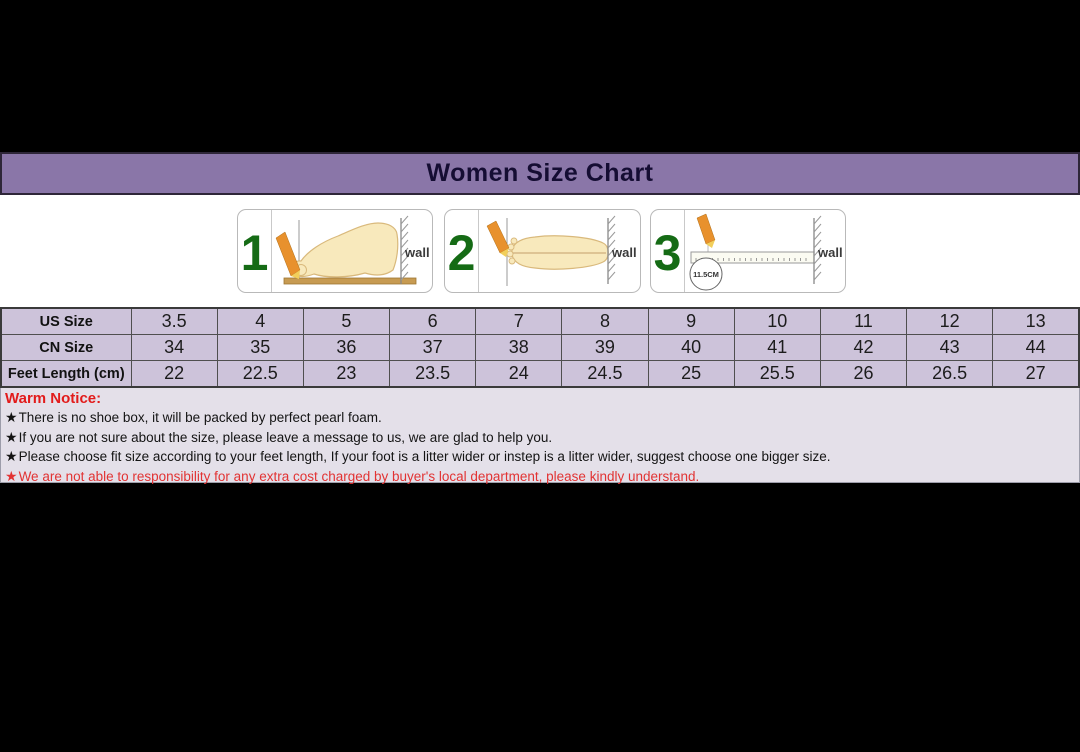 The height and width of the screenshot is (752, 1080). What do you see at coordinates (53, 398) in the screenshot?
I see `warm-notice-title: Warm Notice:` at bounding box center [53, 398].